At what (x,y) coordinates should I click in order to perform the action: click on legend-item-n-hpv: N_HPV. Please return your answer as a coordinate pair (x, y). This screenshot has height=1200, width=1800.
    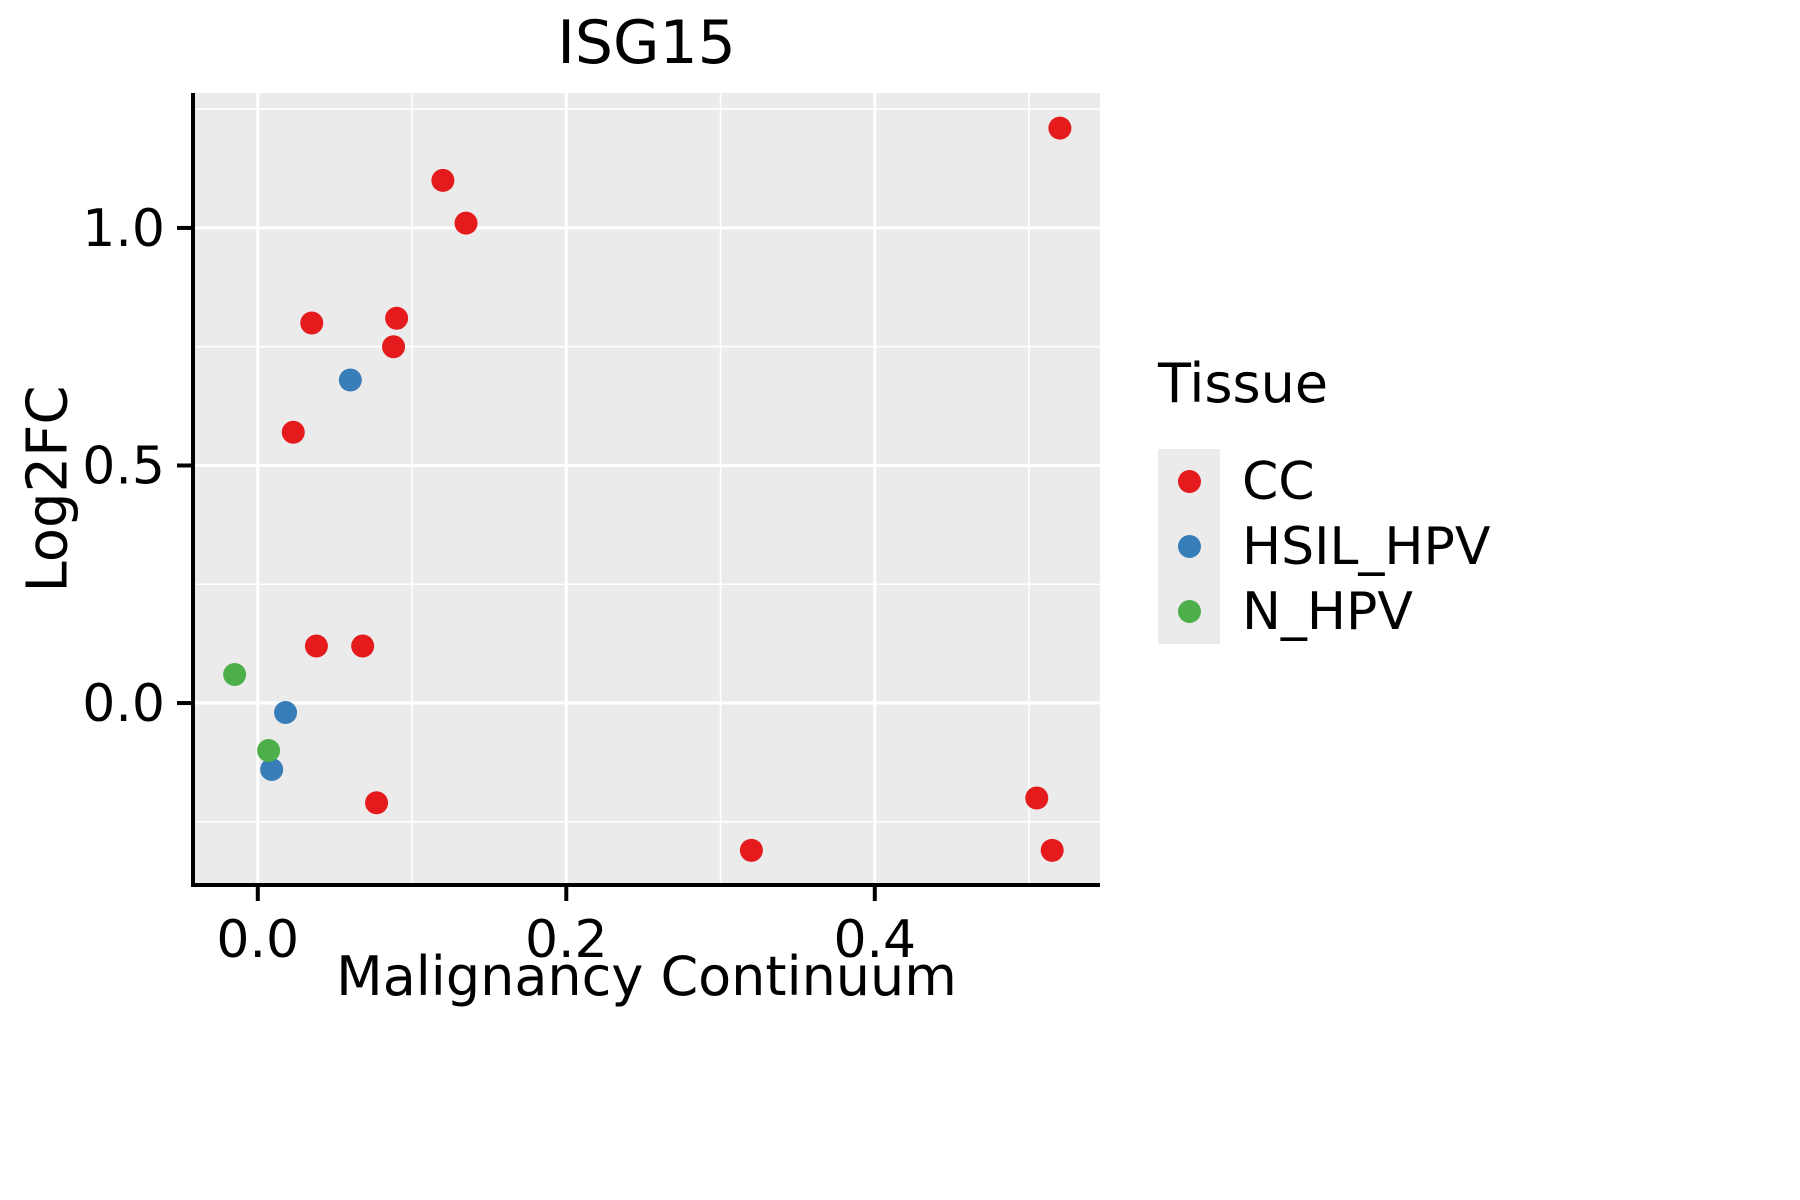
    Looking at the image, I should click on (1324, 611).